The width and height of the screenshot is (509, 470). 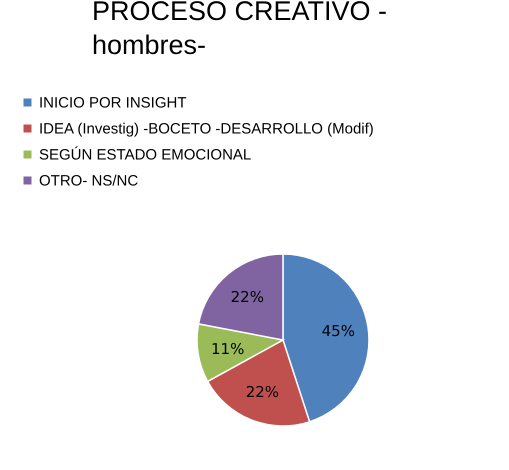 I want to click on legend-label: IDEA (Investig) -BOCETO -DESARROLLO (Modif), so click(x=206, y=129).